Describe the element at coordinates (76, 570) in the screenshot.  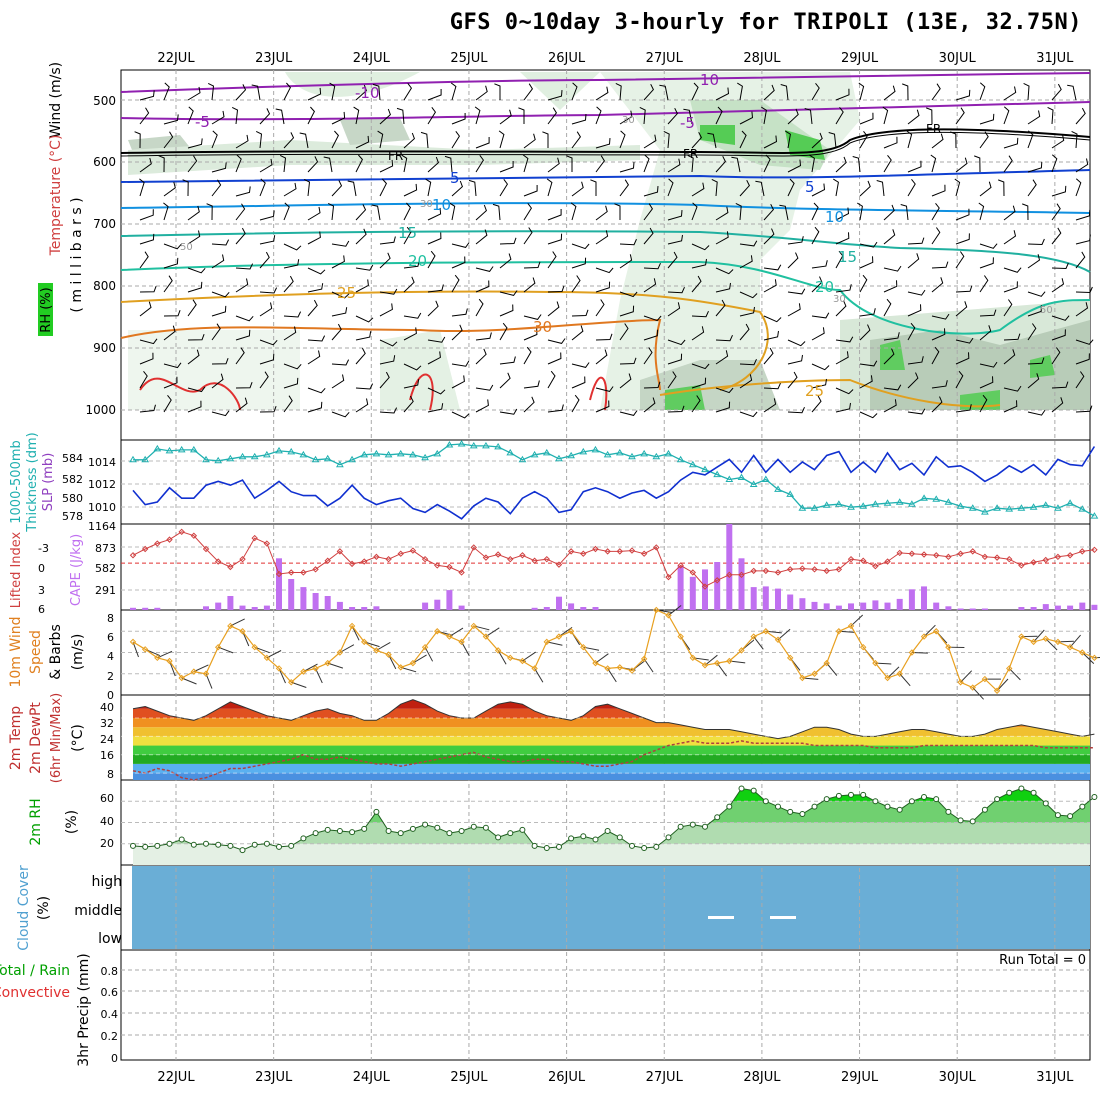
I see `cape-axis-label: CAPE (J/kg)` at that location.